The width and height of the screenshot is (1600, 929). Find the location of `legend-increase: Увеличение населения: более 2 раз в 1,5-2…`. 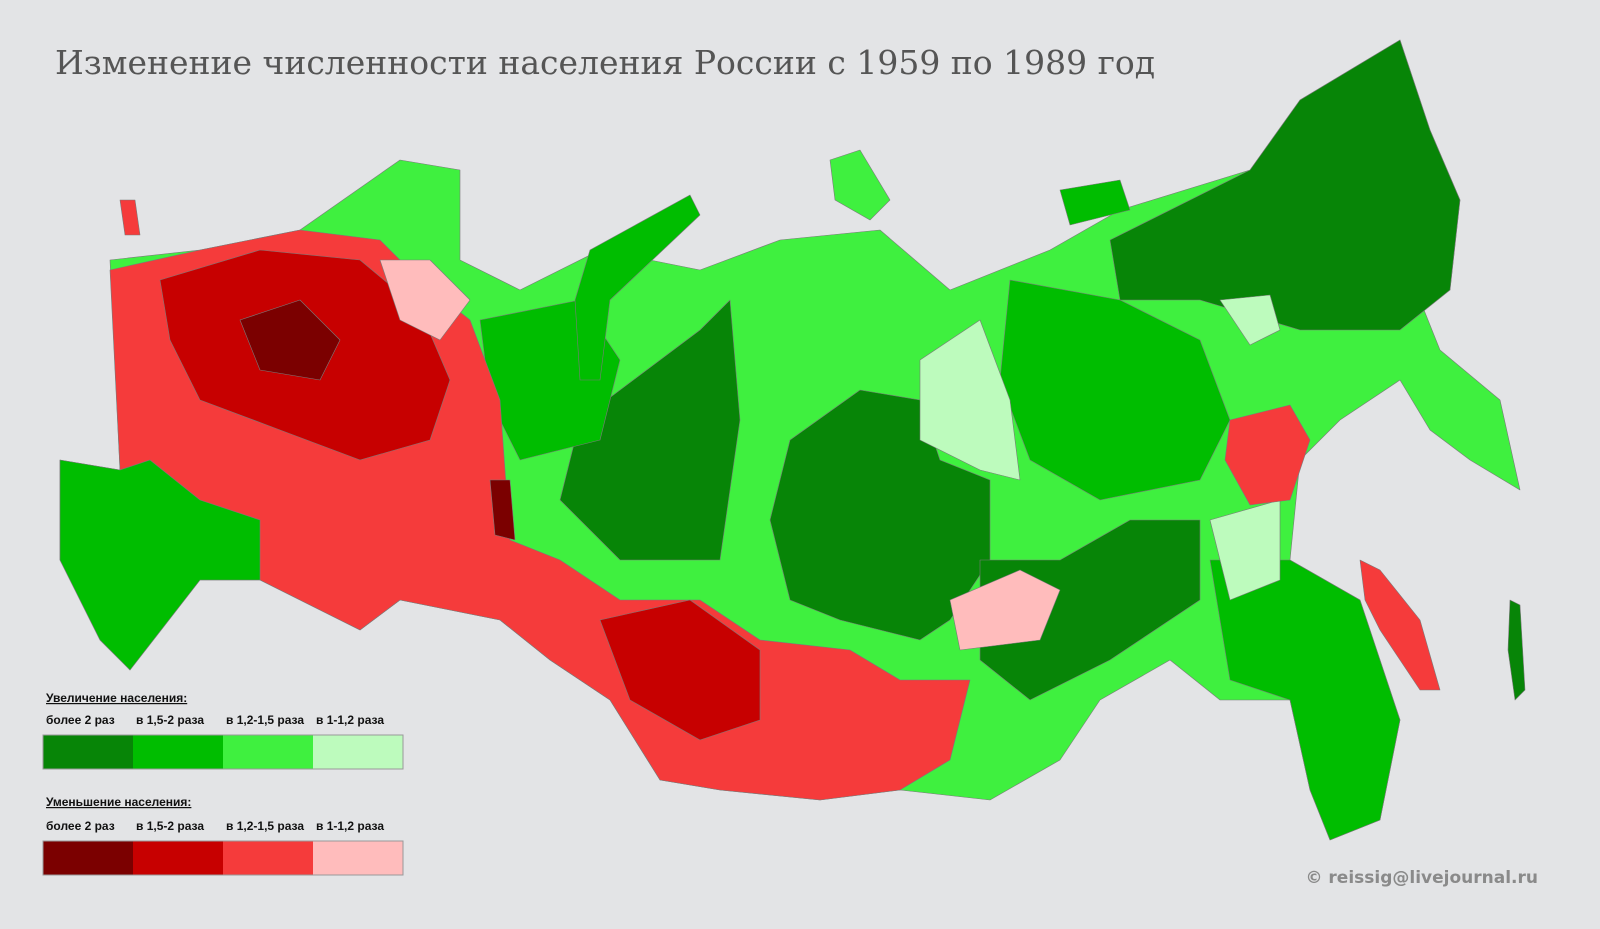

legend-increase: Увеличение населения: более 2 раз в 1,5-2… is located at coordinates (223, 730).